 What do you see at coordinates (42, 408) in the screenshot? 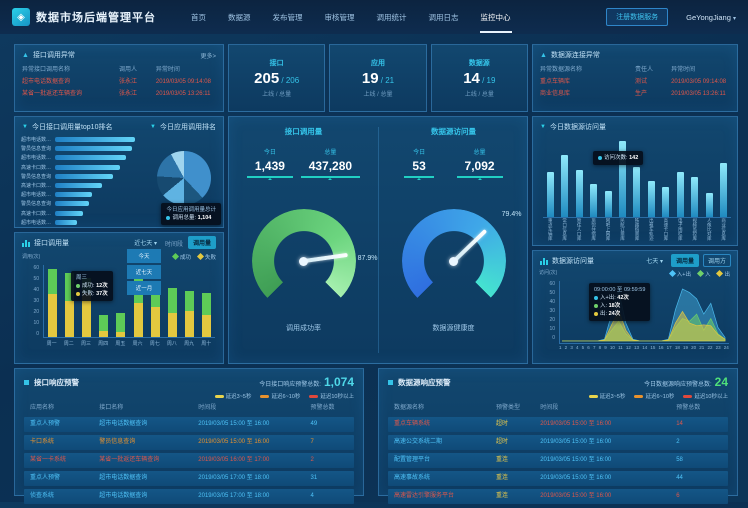
I see `header-cell: 应用名称` at bounding box center [42, 408].